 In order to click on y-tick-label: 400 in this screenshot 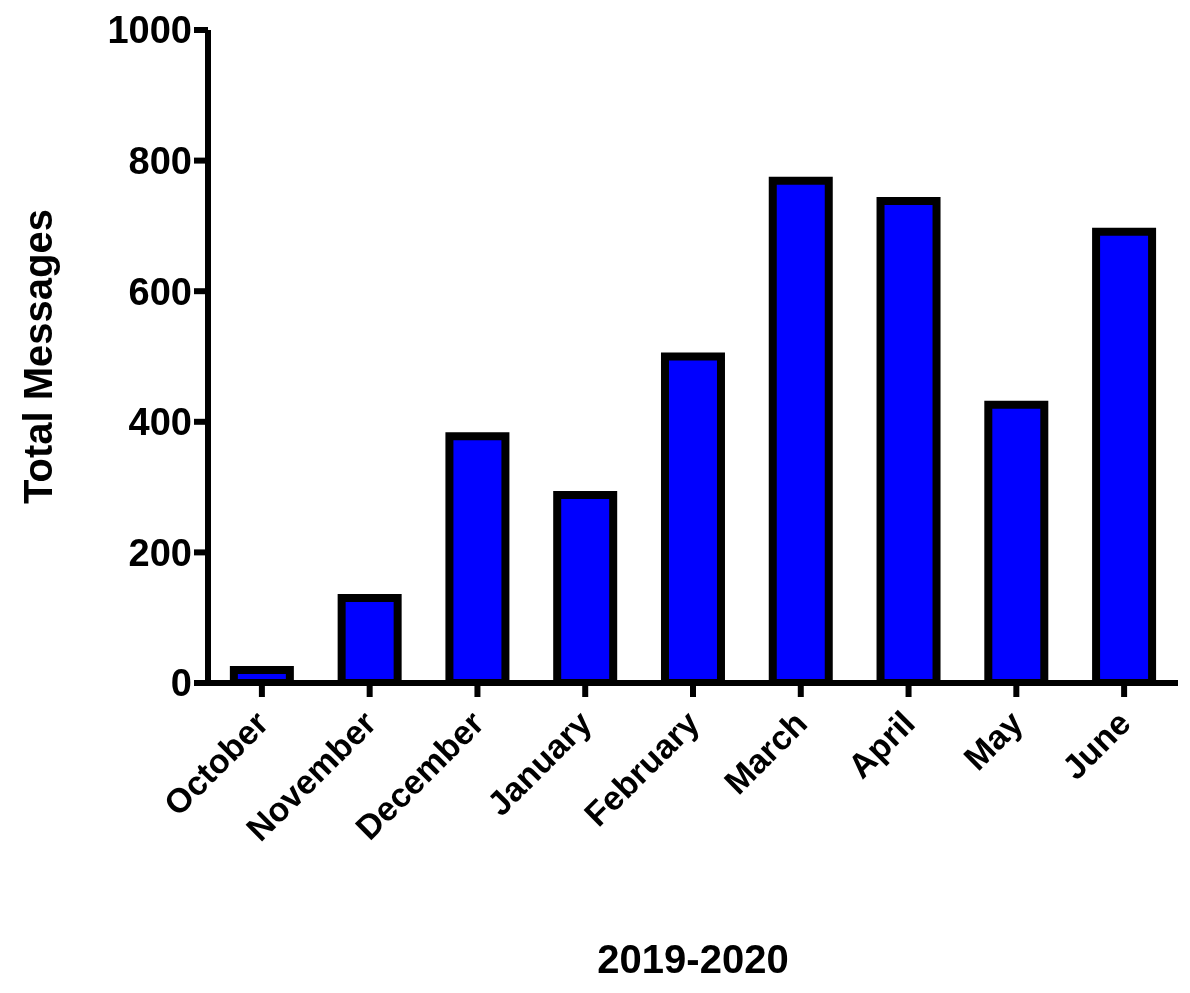, I will do `click(160, 422)`.